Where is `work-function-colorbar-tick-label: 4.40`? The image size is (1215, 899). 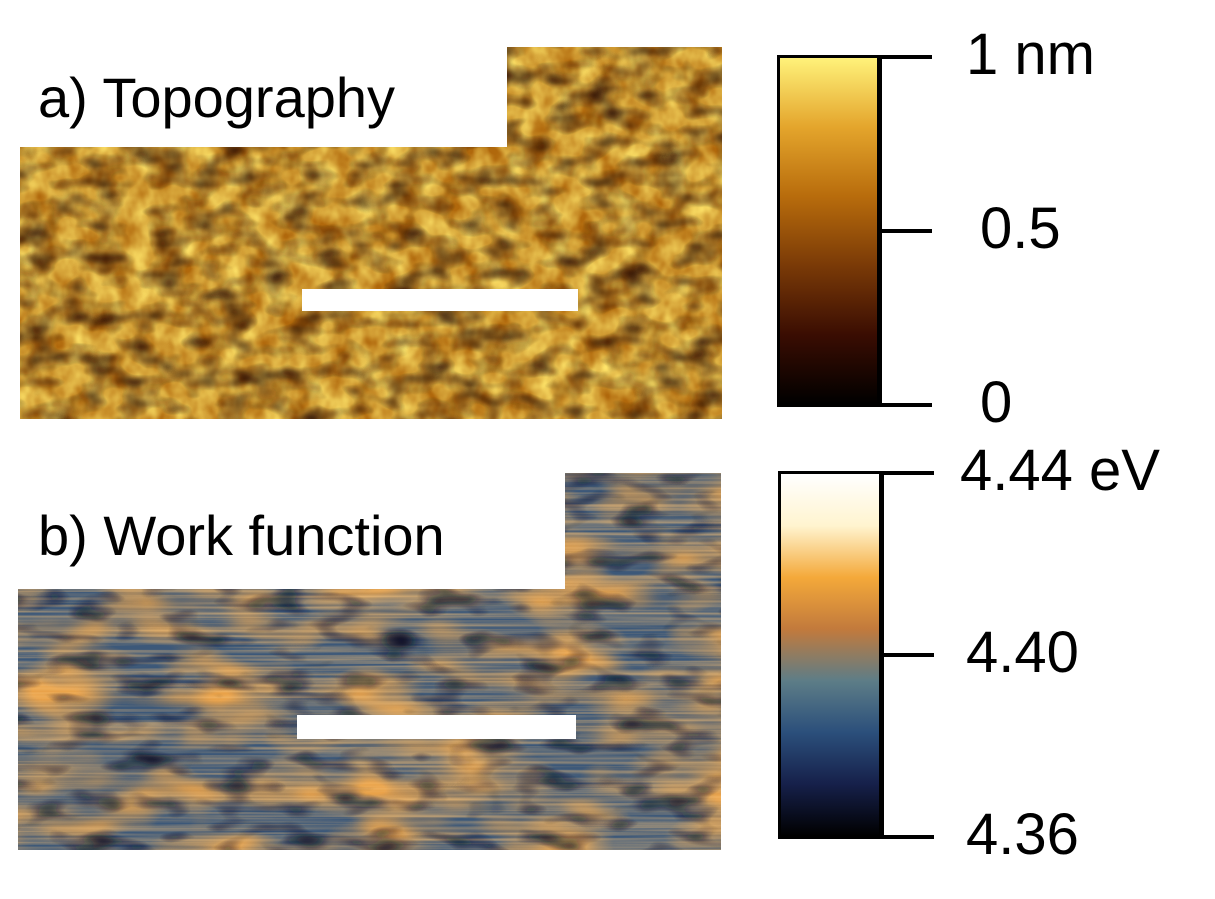 work-function-colorbar-tick-label: 4.40 is located at coordinates (1022, 652).